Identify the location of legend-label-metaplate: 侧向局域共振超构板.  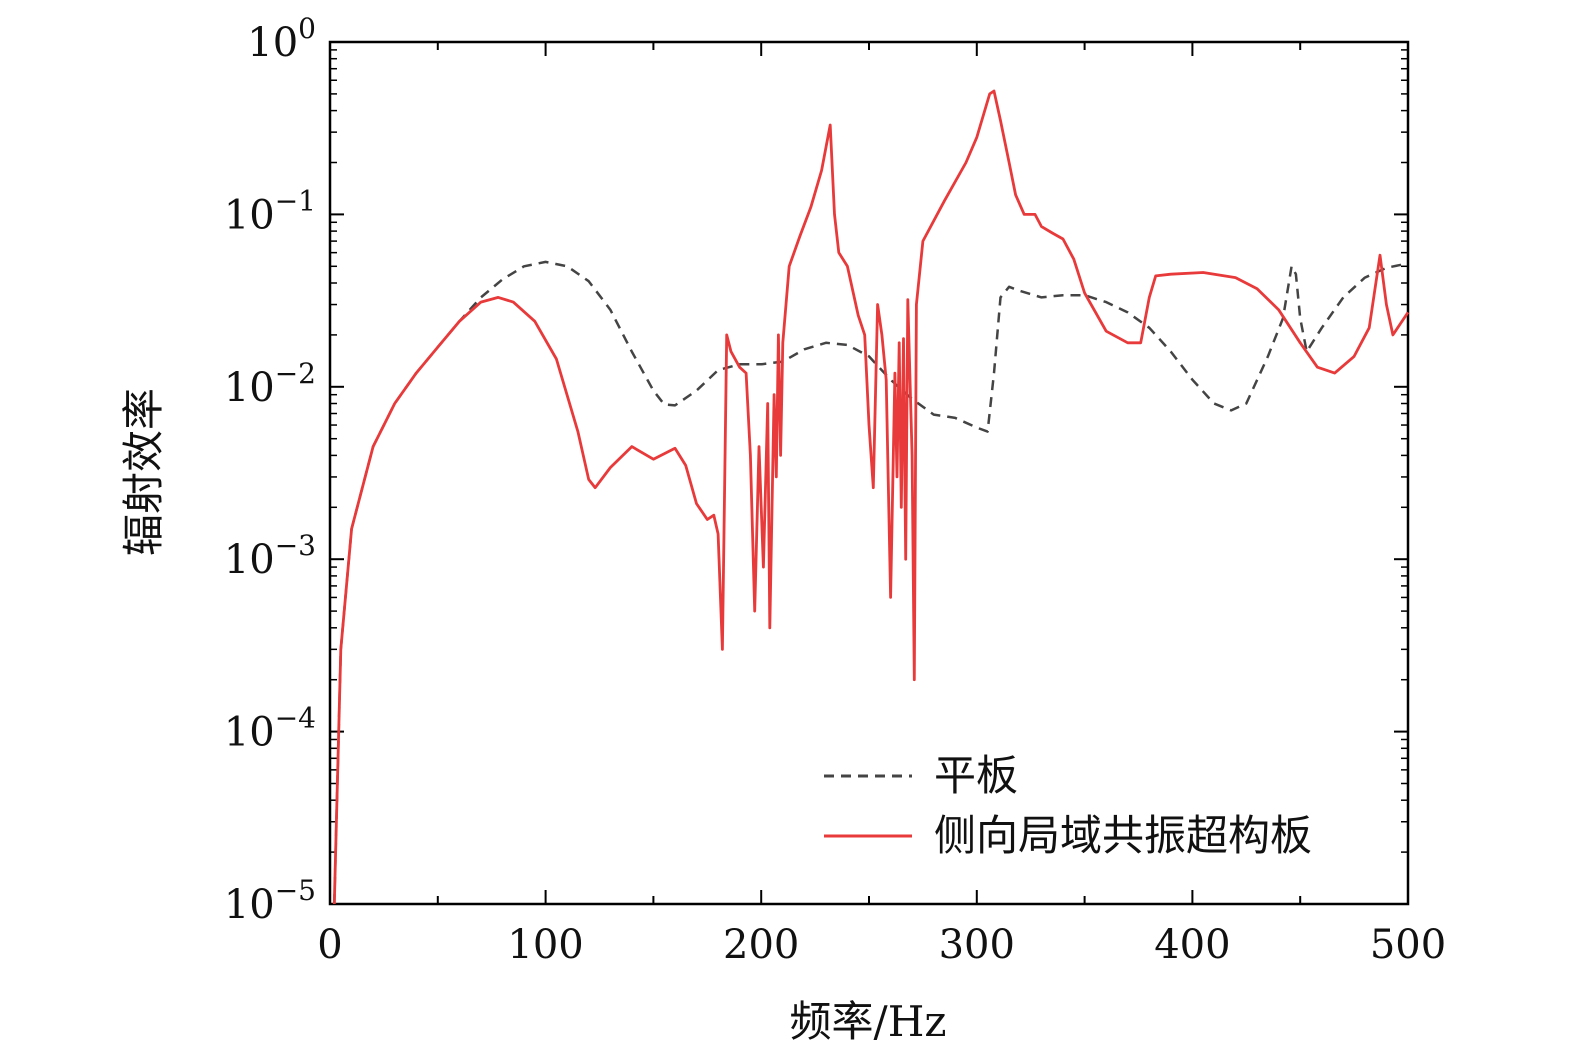
(1123, 835).